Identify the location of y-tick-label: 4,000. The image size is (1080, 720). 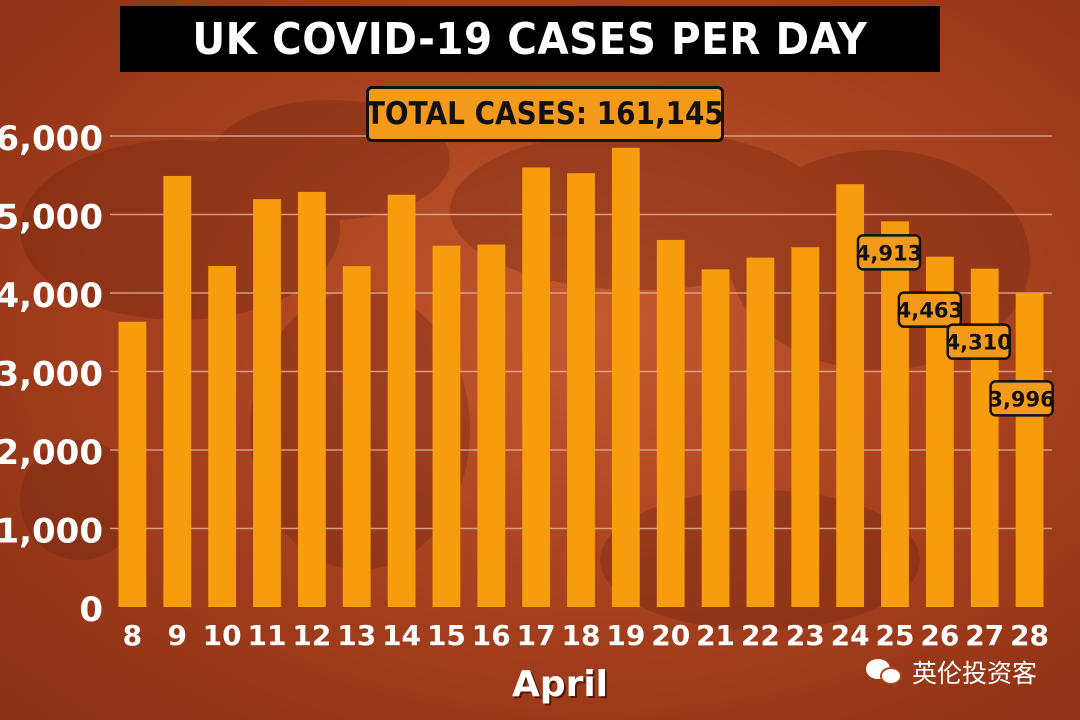
(51, 296).